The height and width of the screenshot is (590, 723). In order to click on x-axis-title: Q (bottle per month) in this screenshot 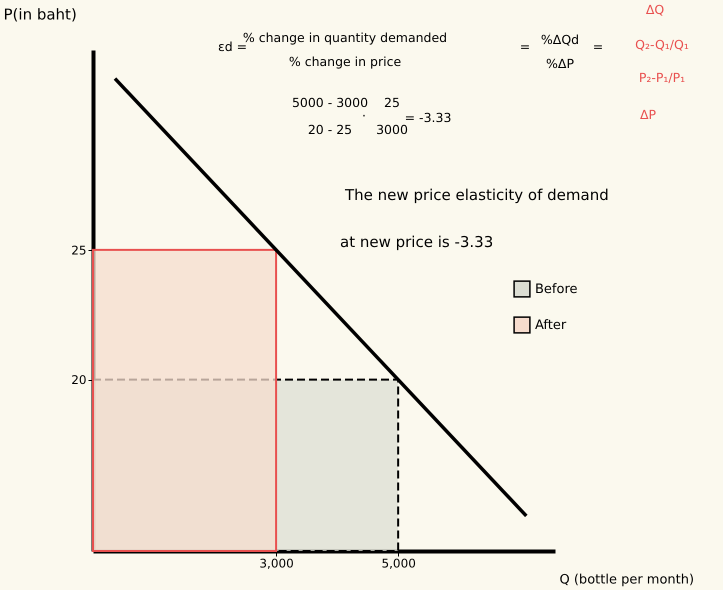, I will do `click(627, 580)`.